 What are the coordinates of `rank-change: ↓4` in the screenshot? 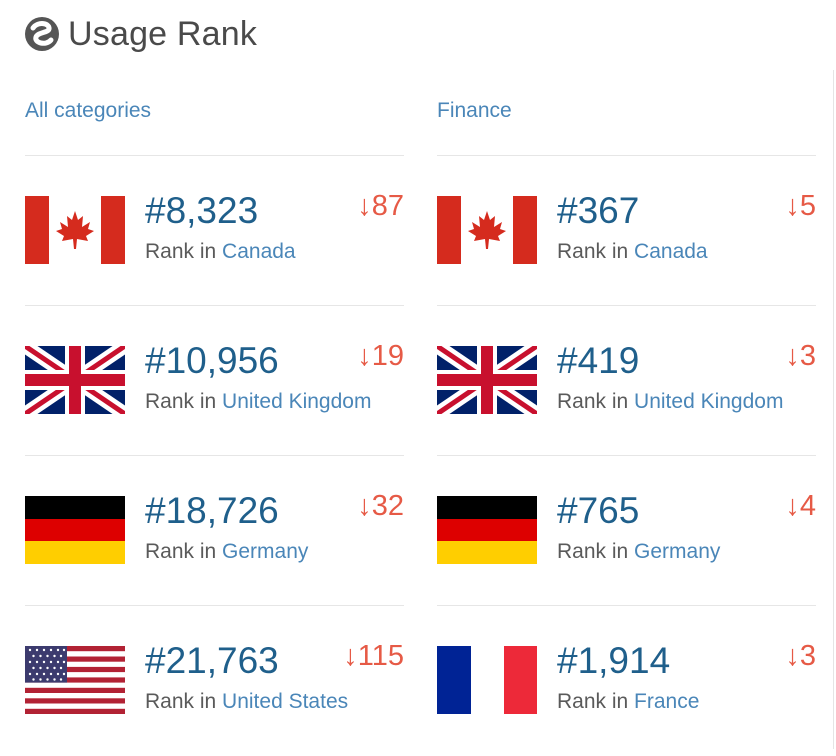 It's located at (800, 506).